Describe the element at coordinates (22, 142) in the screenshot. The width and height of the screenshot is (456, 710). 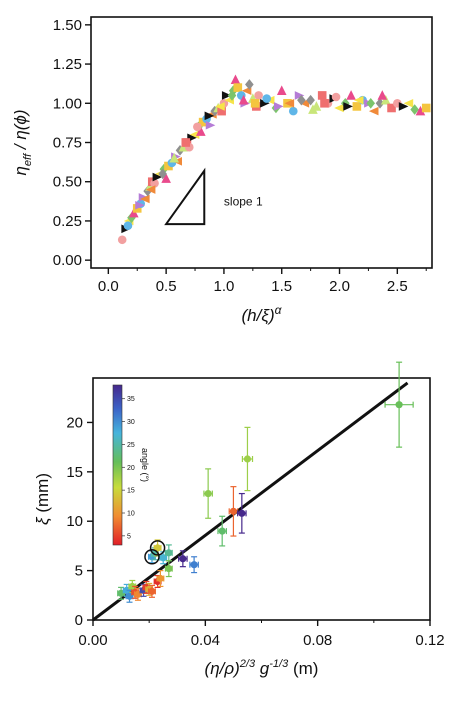
I see `y-axis-label: ηeff / η(ϕ)` at that location.